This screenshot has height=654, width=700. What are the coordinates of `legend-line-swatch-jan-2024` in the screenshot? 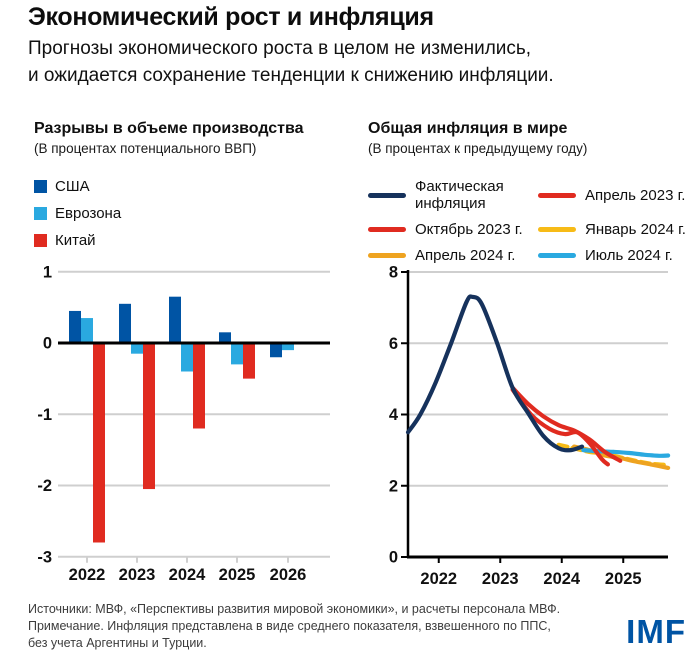 It's located at (557, 229).